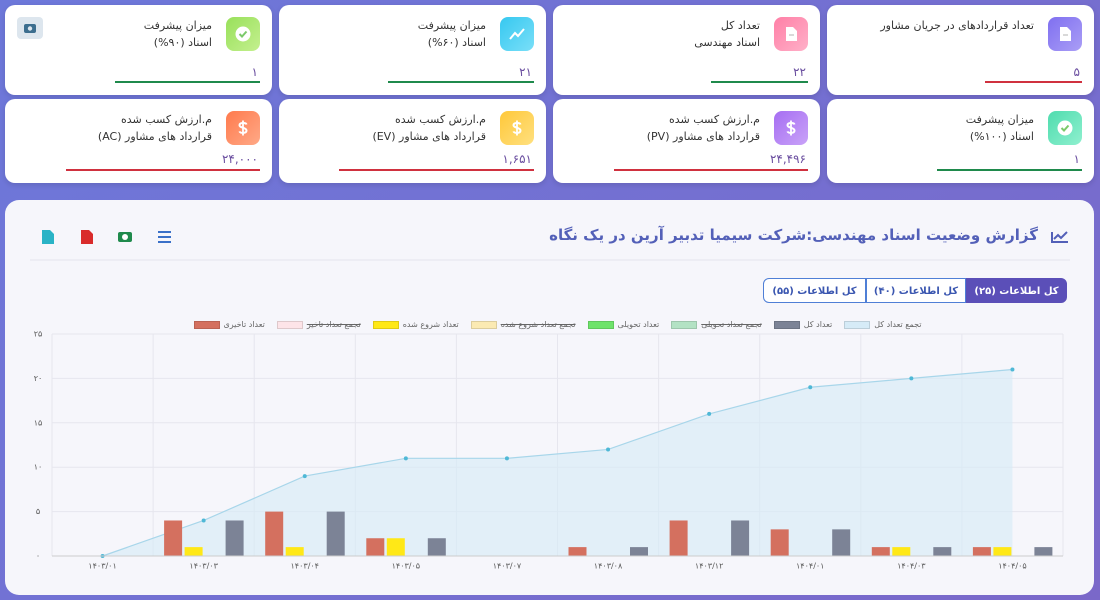 This screenshot has width=1100, height=600. I want to click on x-tick-label: ۱۴۰۴/۰۵, so click(1012, 566).